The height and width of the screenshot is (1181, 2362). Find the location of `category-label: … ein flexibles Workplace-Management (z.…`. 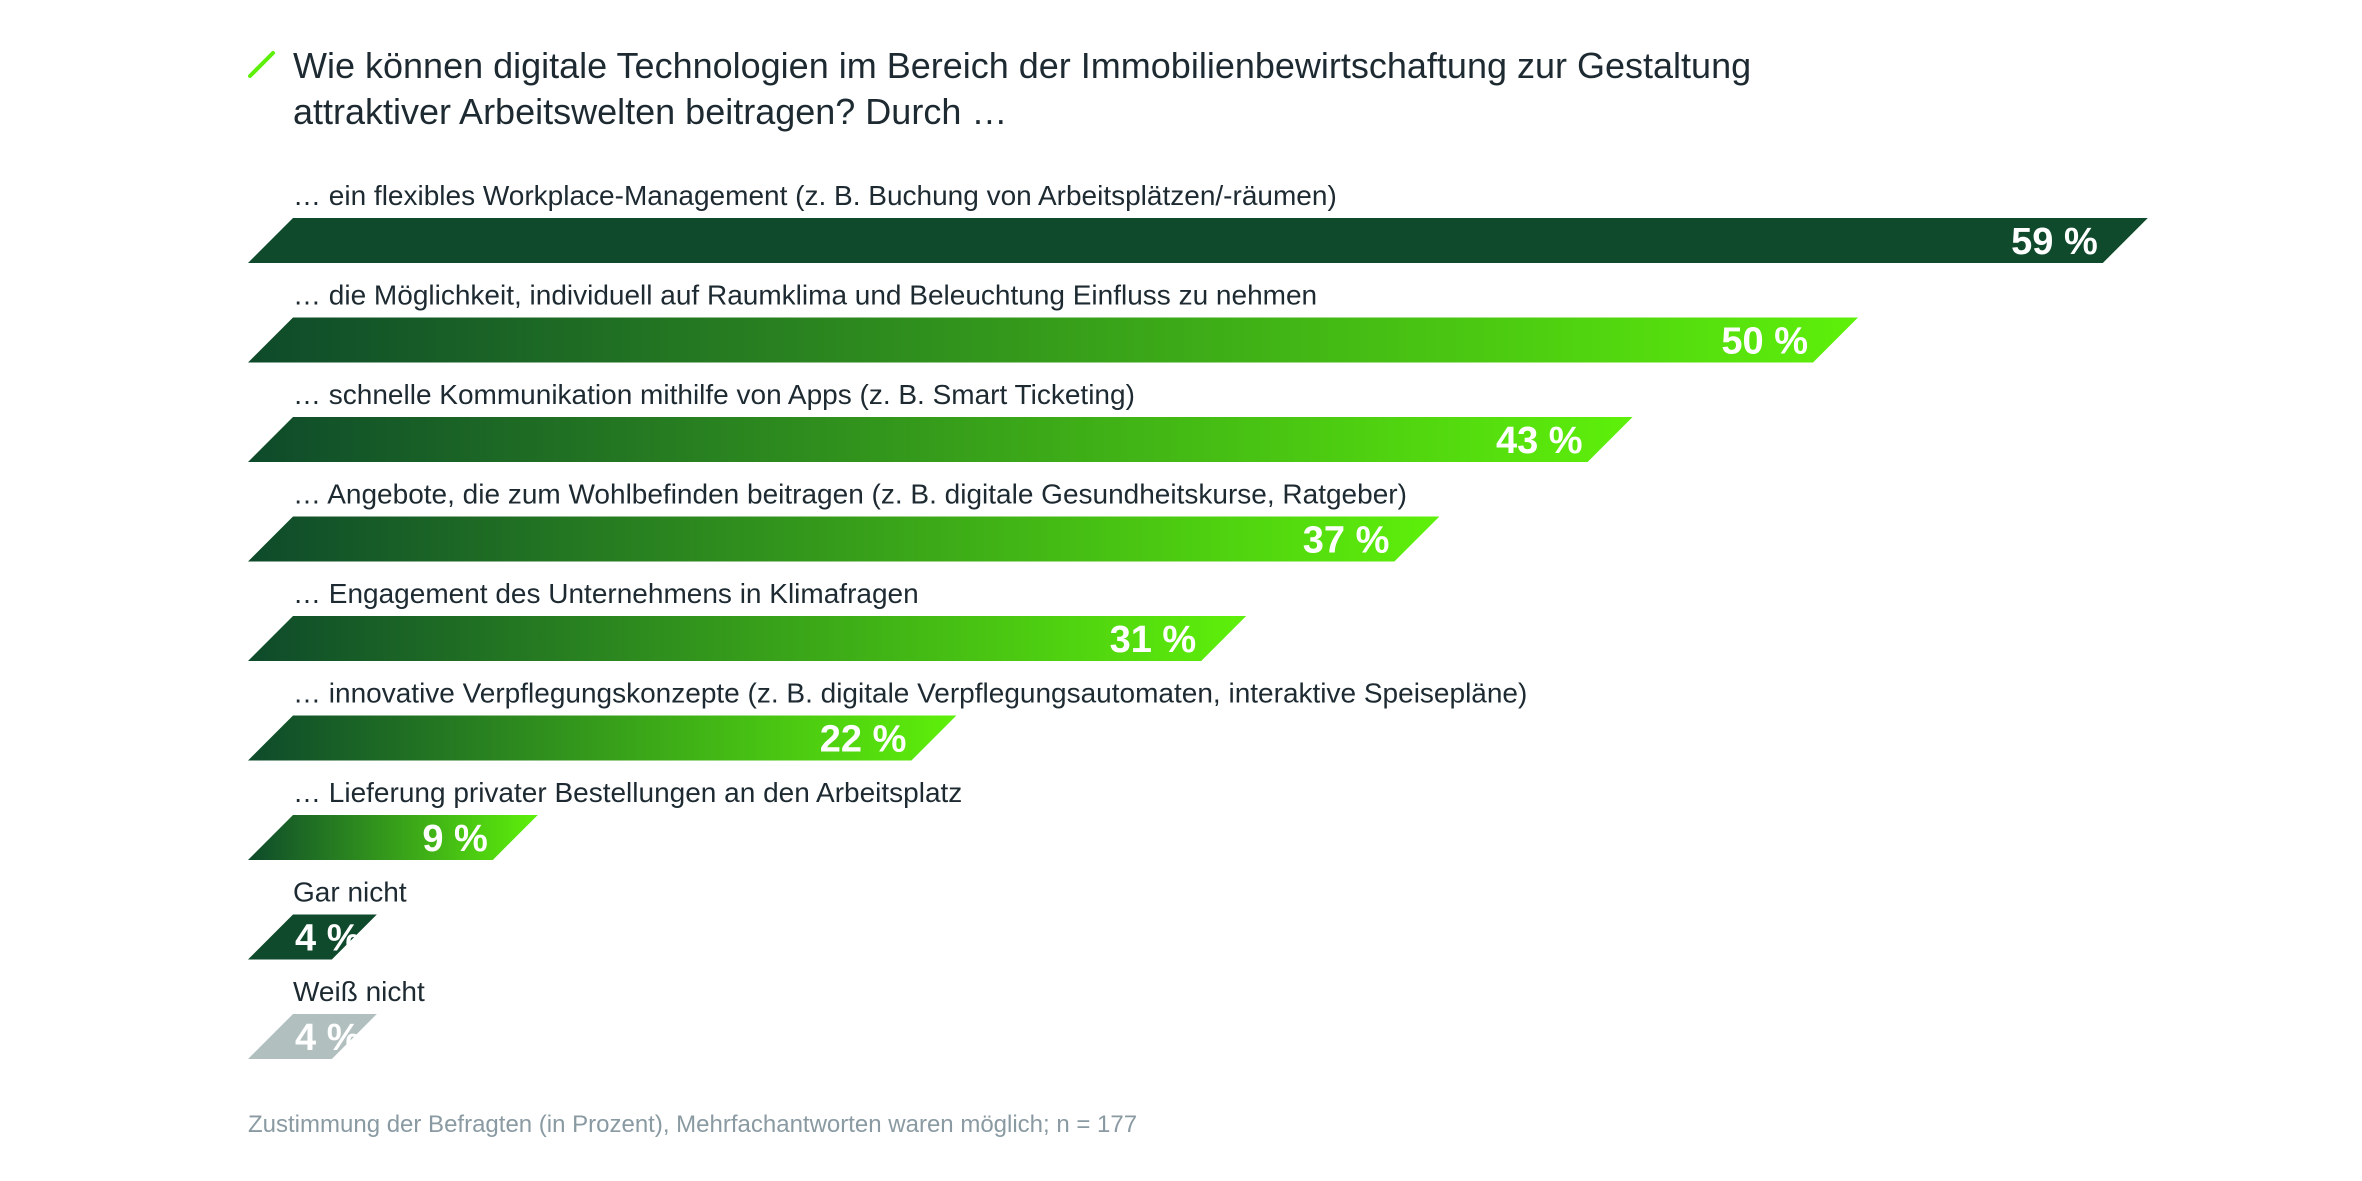

category-label: … ein flexibles Workplace-Management (z.… is located at coordinates (815, 195).